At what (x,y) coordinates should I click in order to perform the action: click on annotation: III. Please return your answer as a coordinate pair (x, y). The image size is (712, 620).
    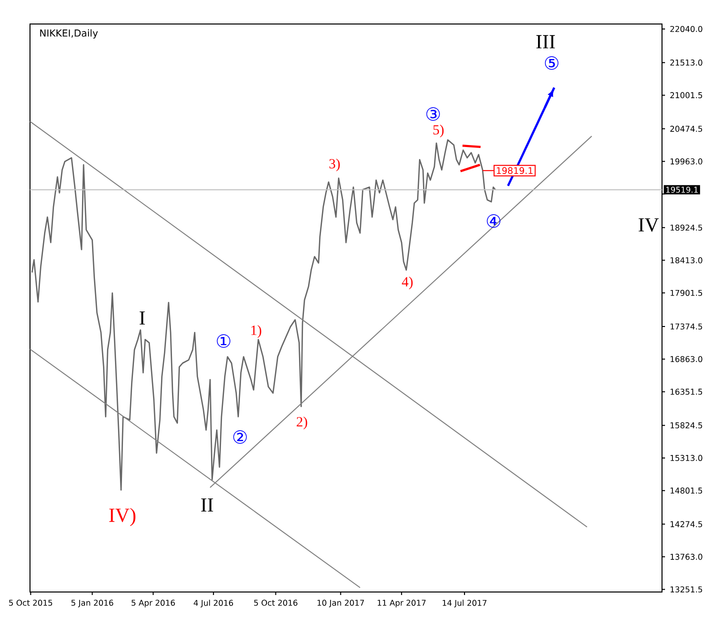
    Looking at the image, I should click on (545, 41).